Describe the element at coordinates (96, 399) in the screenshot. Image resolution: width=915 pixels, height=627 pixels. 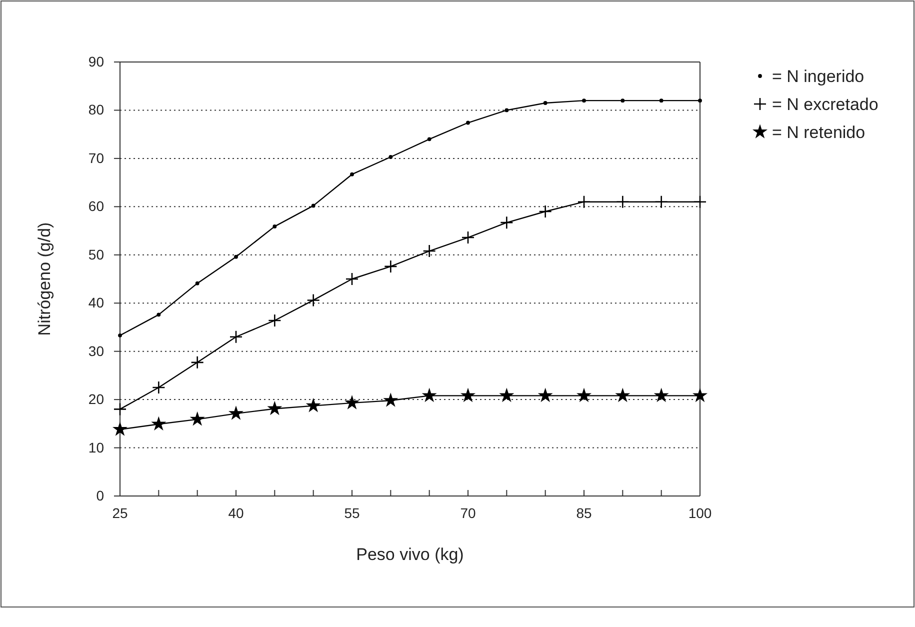
I see `y-tick-label: 20` at that location.